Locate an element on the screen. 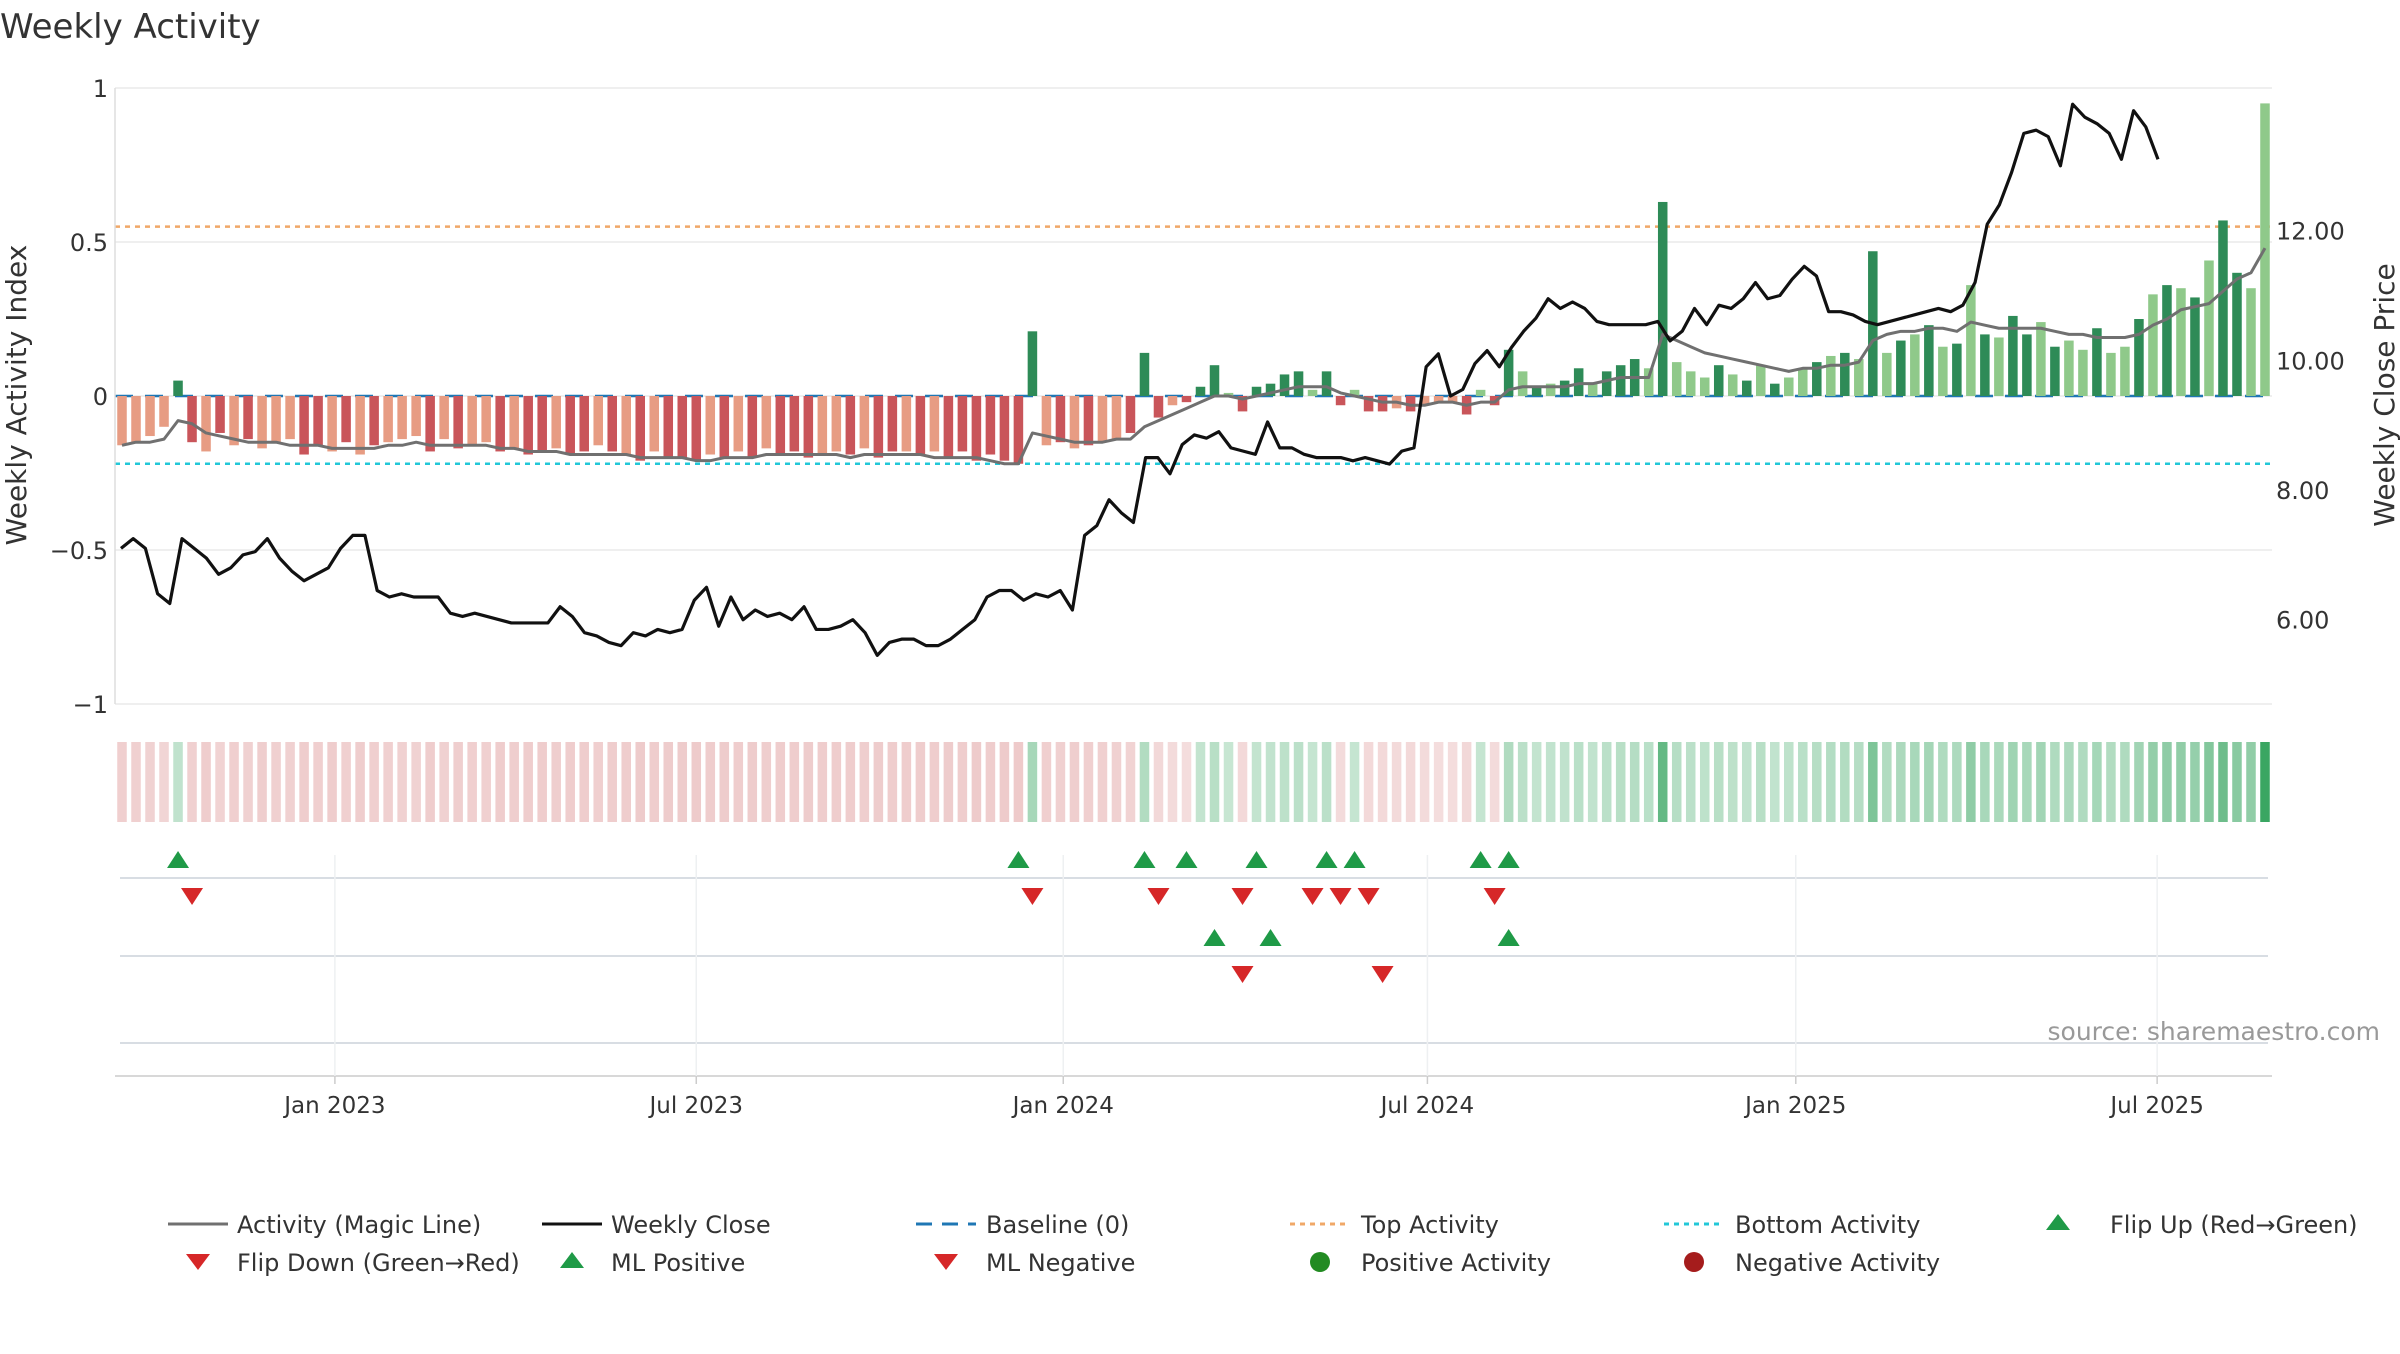 The image size is (2400, 1354). legend-magic-line-label: Activity (Magic Line) is located at coordinates (359, 1225).